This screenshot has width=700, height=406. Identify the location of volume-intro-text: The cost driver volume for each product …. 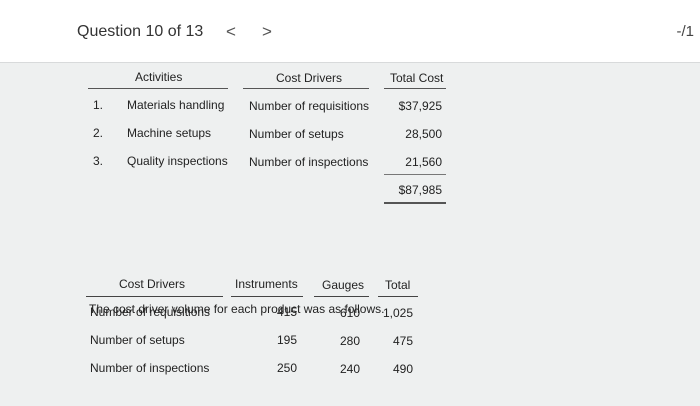
(237, 309).